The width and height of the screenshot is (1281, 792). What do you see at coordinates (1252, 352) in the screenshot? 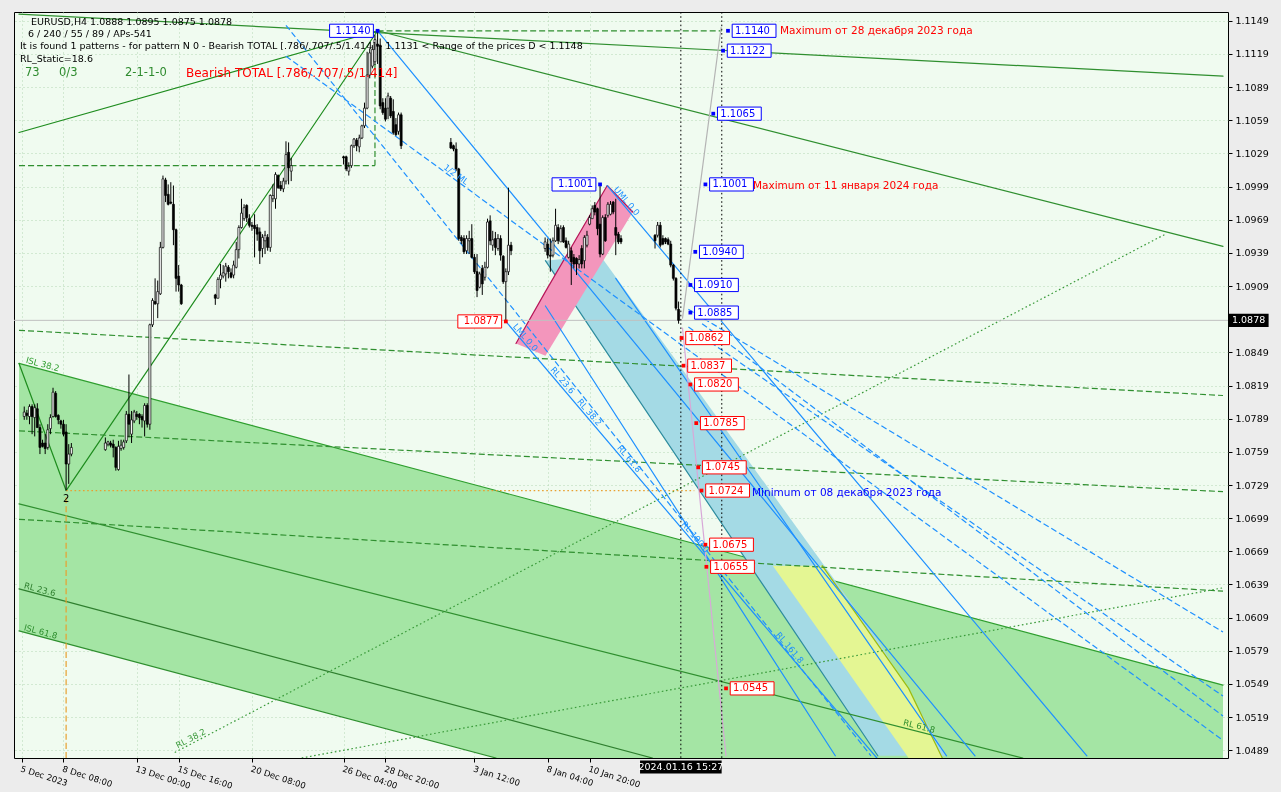
I see `y-tick-label: 1.0849` at bounding box center [1252, 352].